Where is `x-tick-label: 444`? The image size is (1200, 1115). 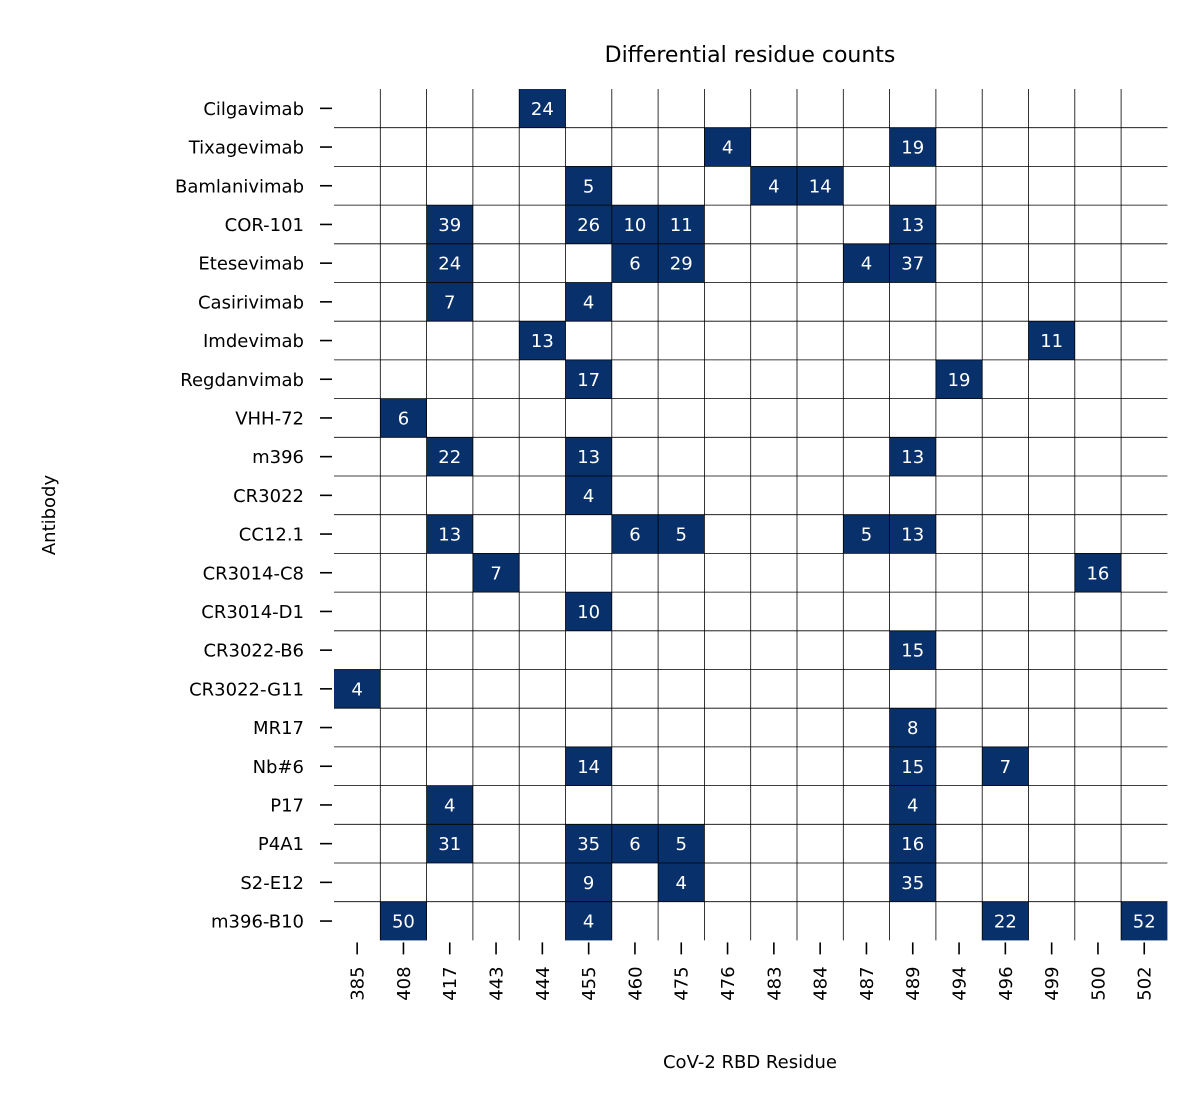 x-tick-label: 444 is located at coordinates (543, 983).